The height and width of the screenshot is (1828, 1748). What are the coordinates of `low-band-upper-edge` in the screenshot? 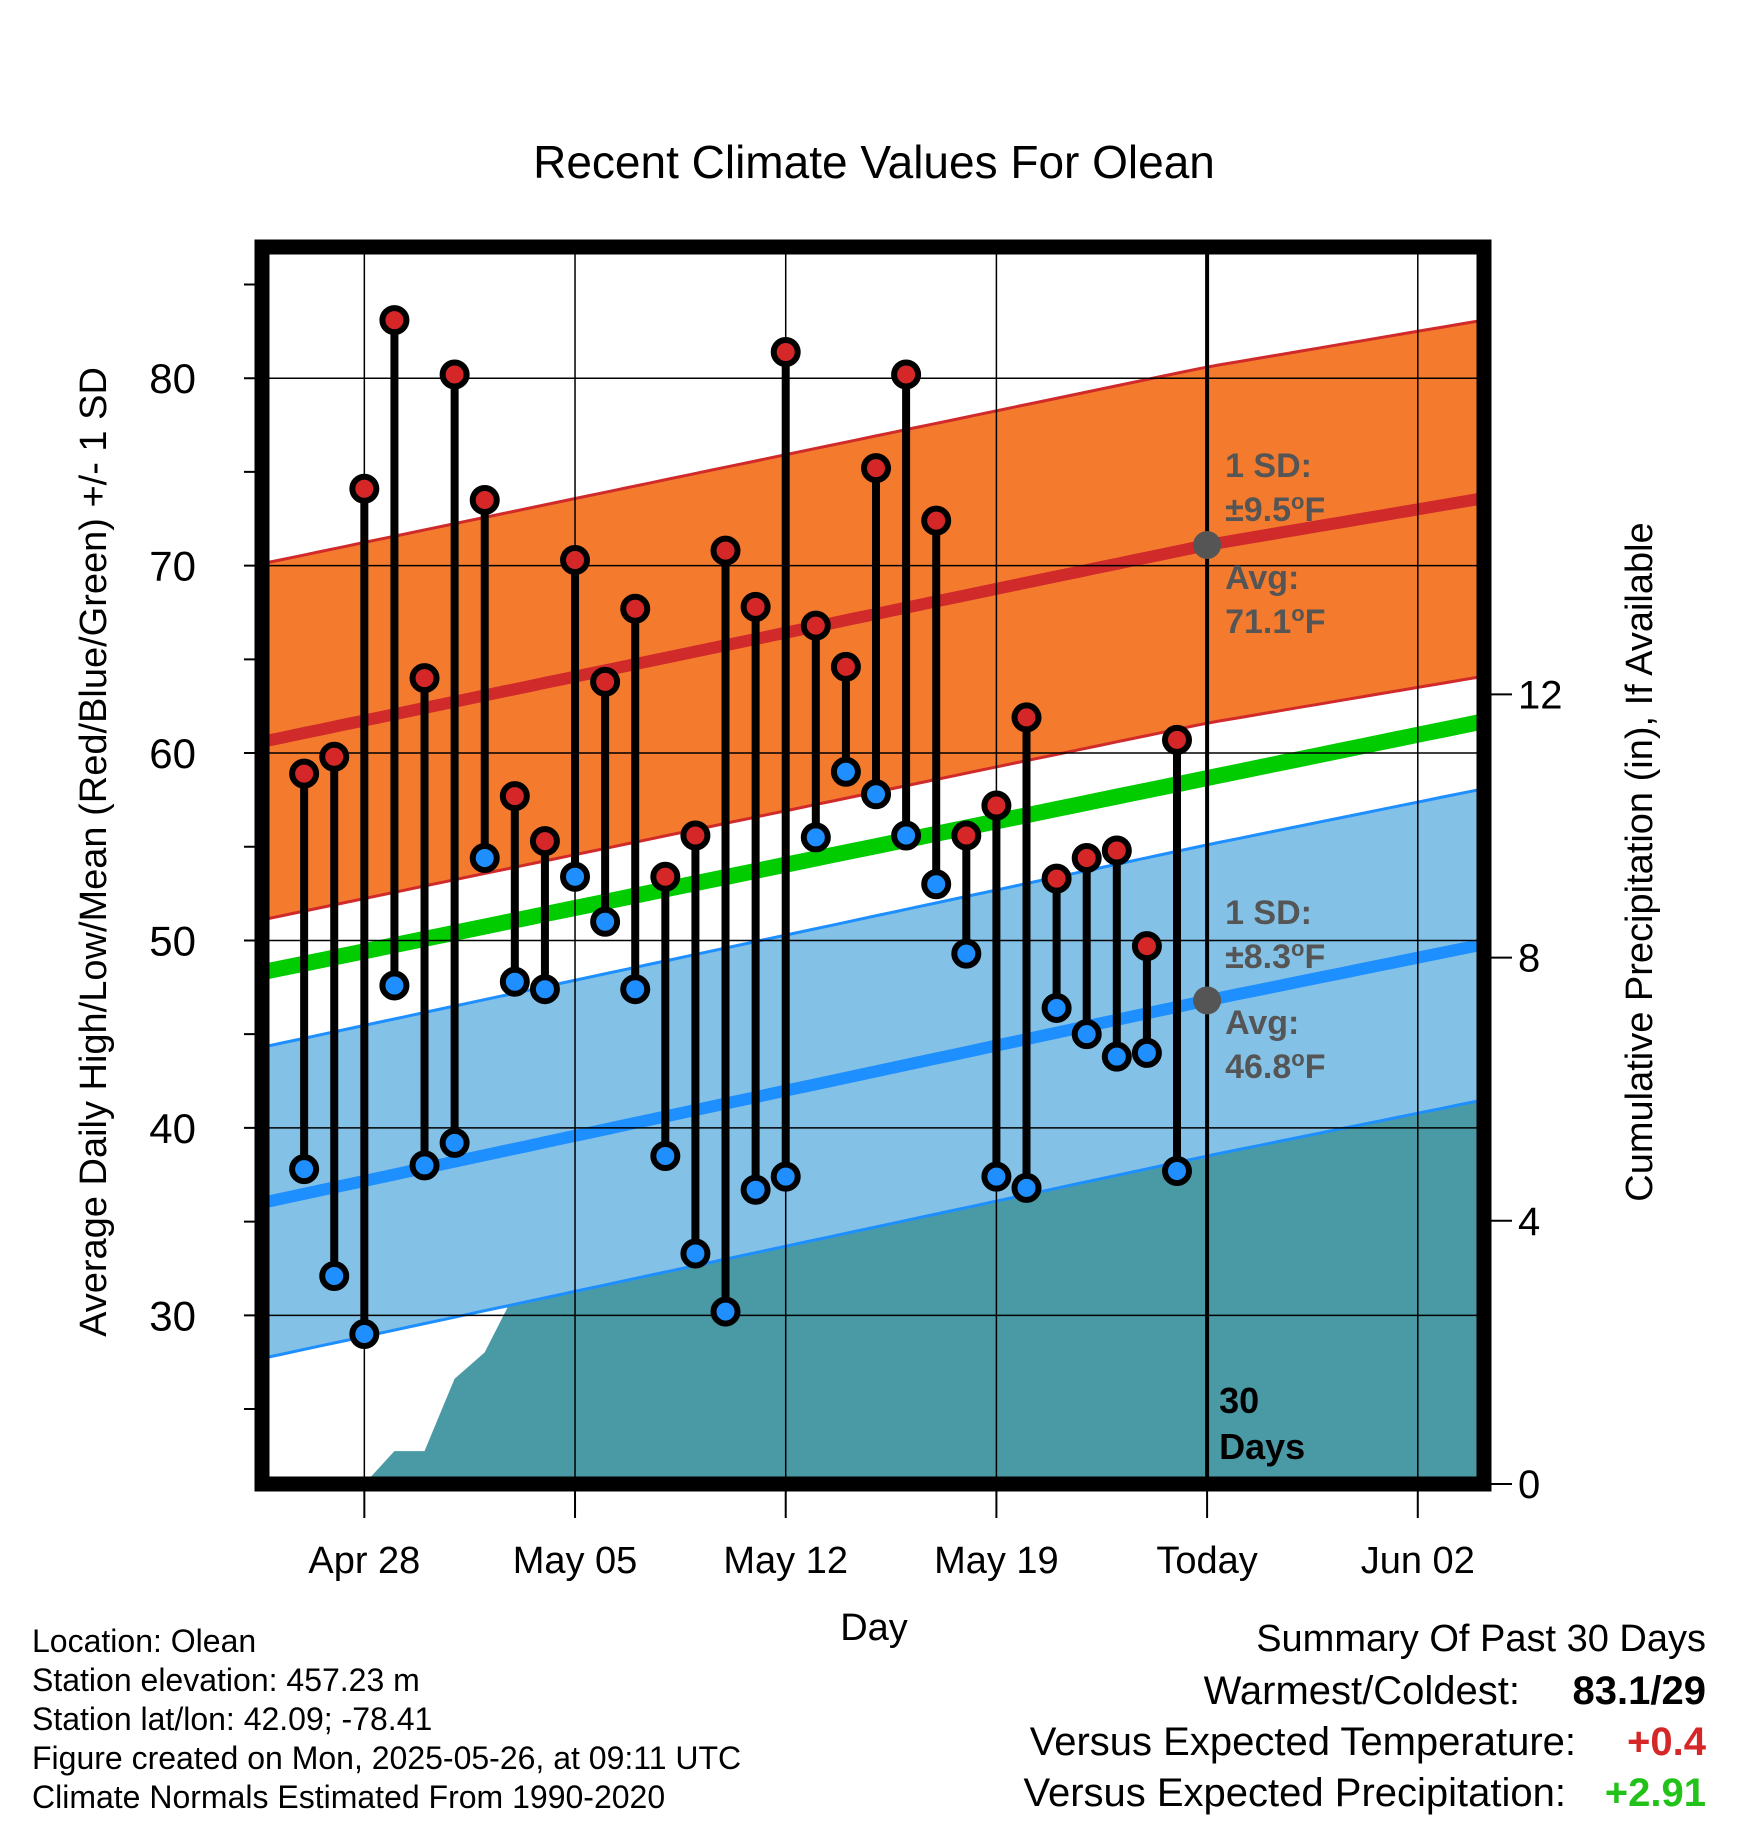 It's located at (873, 918).